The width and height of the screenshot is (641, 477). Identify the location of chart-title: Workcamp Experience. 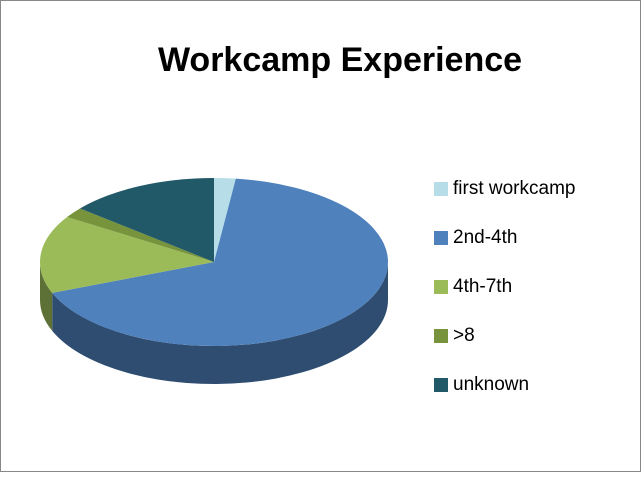
(340, 60).